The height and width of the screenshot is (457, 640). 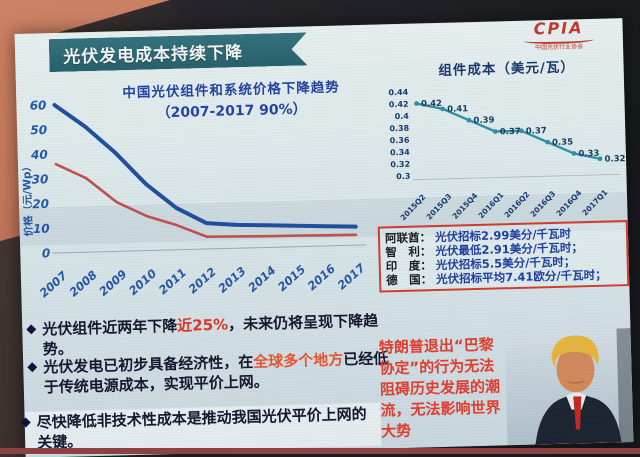 What do you see at coordinates (172, 281) in the screenshot?
I see `svg-text: 2011` at bounding box center [172, 281].